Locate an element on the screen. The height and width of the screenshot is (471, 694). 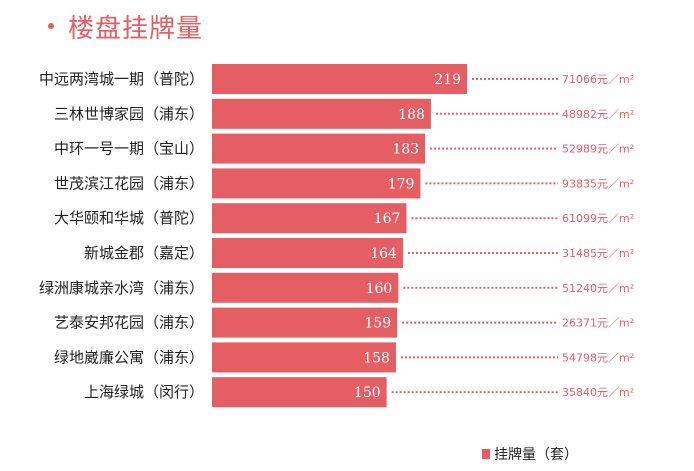
title-row: 楼盘挂牌量 is located at coordinates (125, 26).